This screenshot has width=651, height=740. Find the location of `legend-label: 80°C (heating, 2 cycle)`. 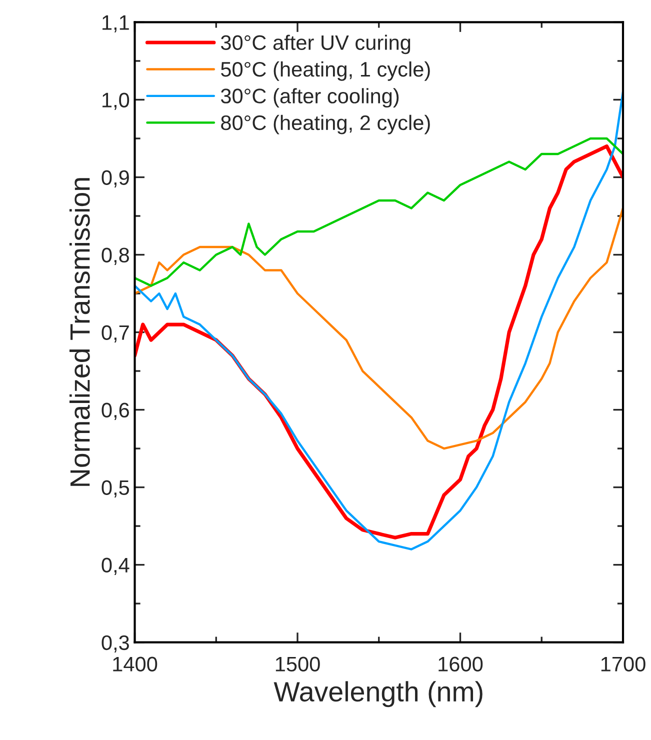

legend-label: 80°C (heating, 2 cycle) is located at coordinates (325, 124).